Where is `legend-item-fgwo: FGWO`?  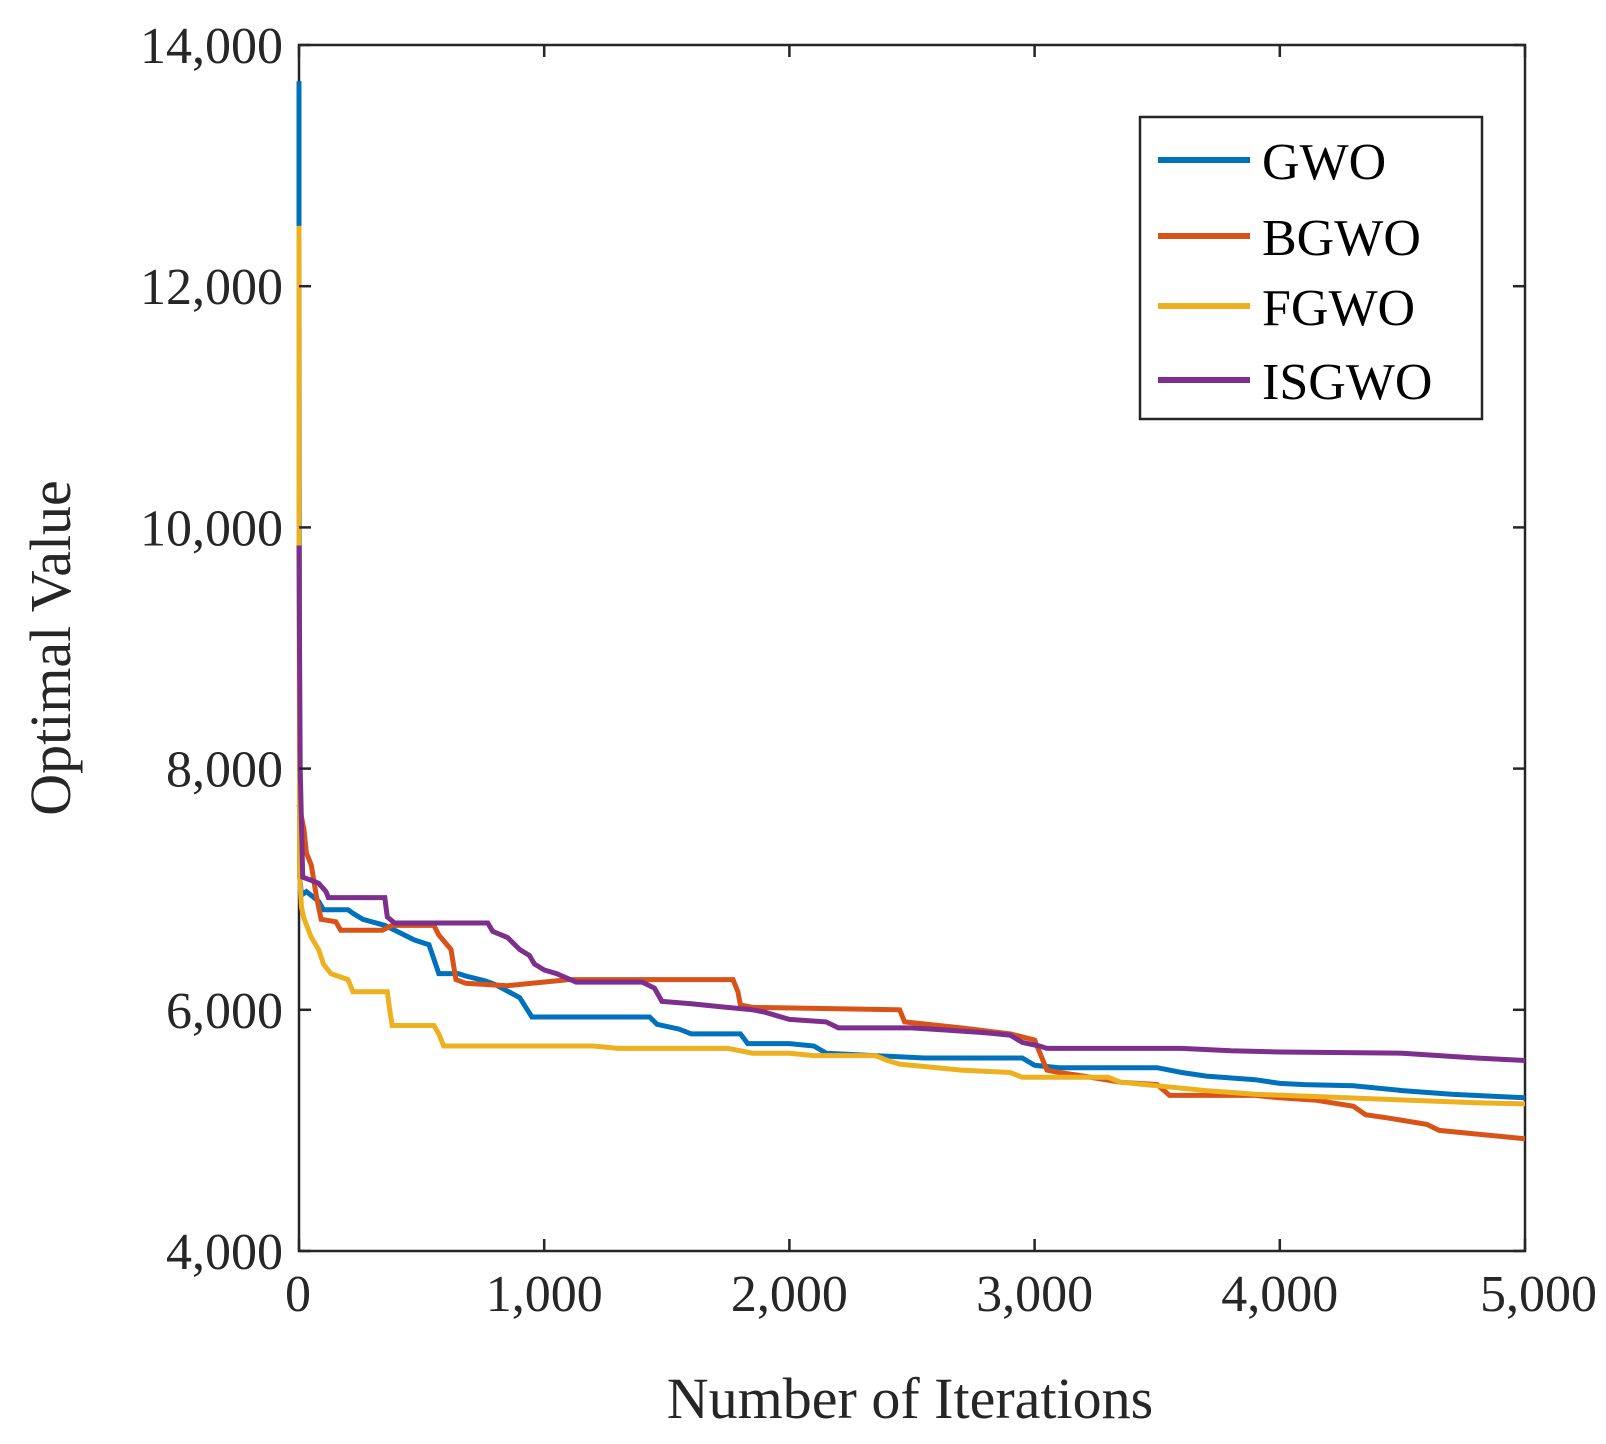 legend-item-fgwo: FGWO is located at coordinates (1286, 308).